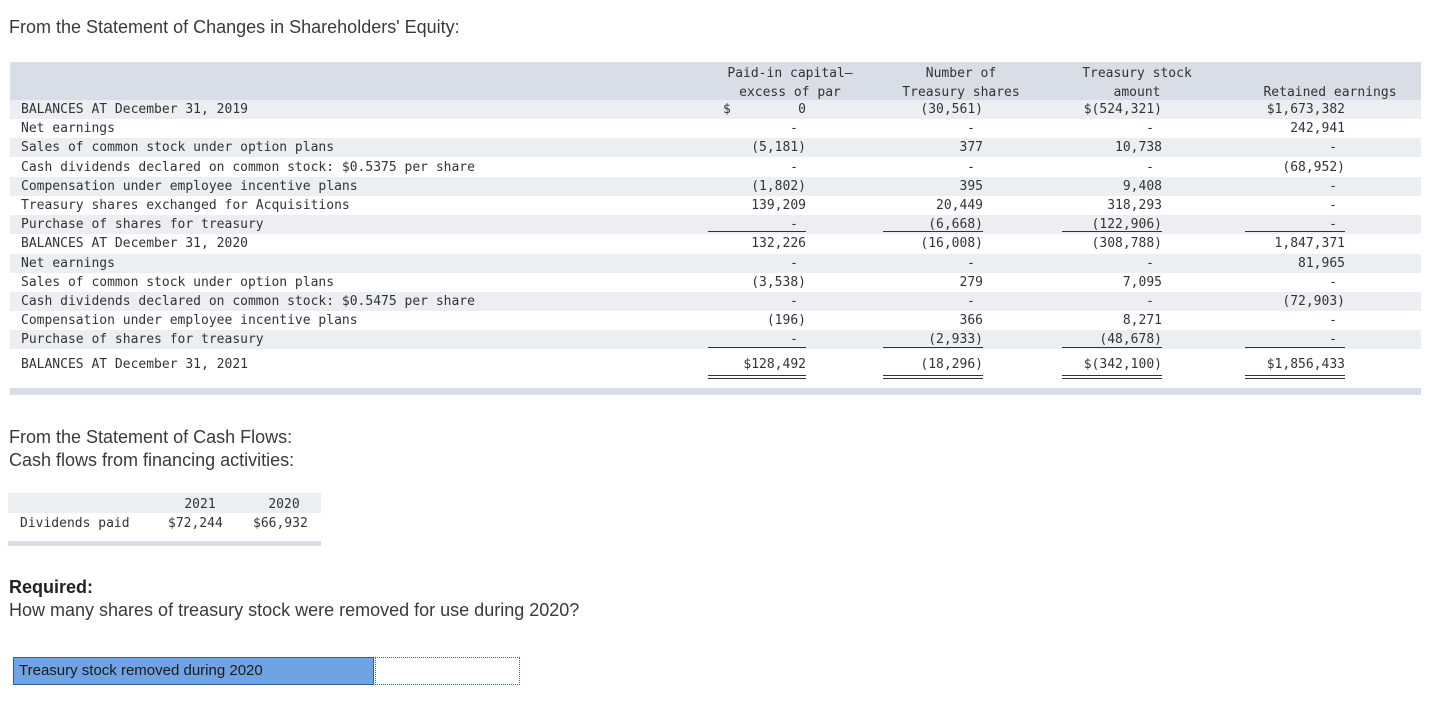  What do you see at coordinates (1309, 244) in the screenshot?
I see `row-retained: 1,847,371` at bounding box center [1309, 244].